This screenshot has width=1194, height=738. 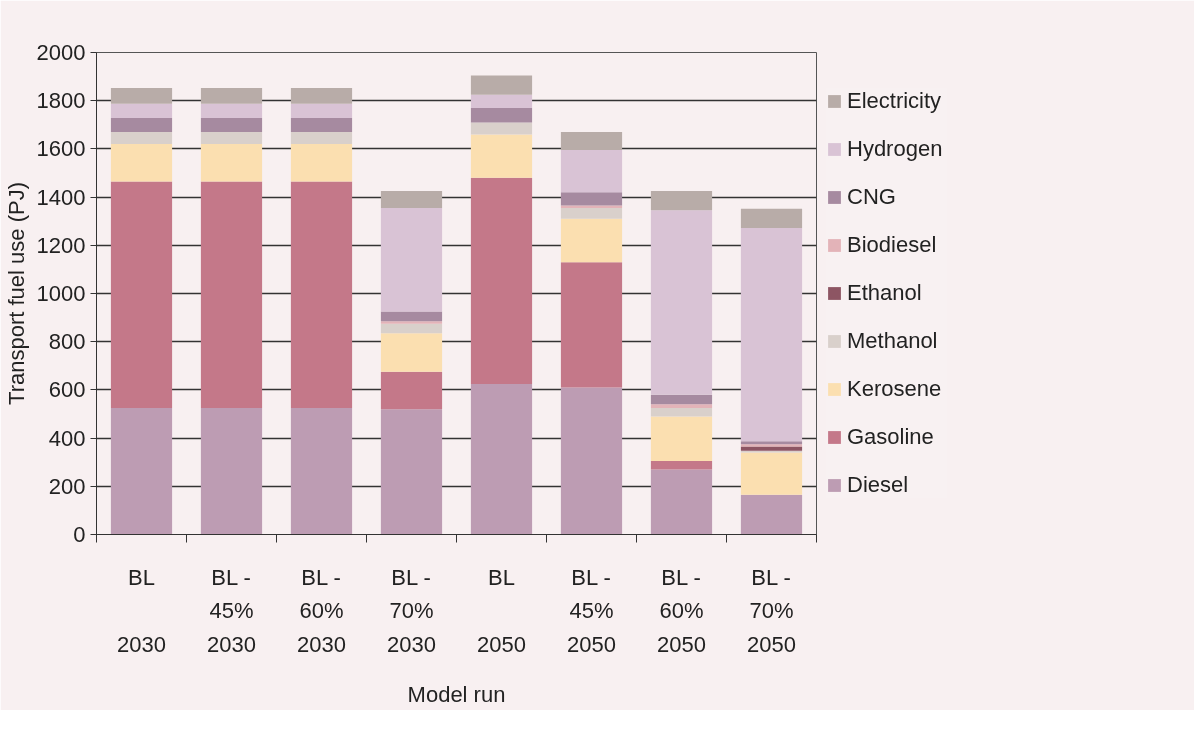 I want to click on y-axis-title: Transport fuel use (PJ), so click(x=16, y=293).